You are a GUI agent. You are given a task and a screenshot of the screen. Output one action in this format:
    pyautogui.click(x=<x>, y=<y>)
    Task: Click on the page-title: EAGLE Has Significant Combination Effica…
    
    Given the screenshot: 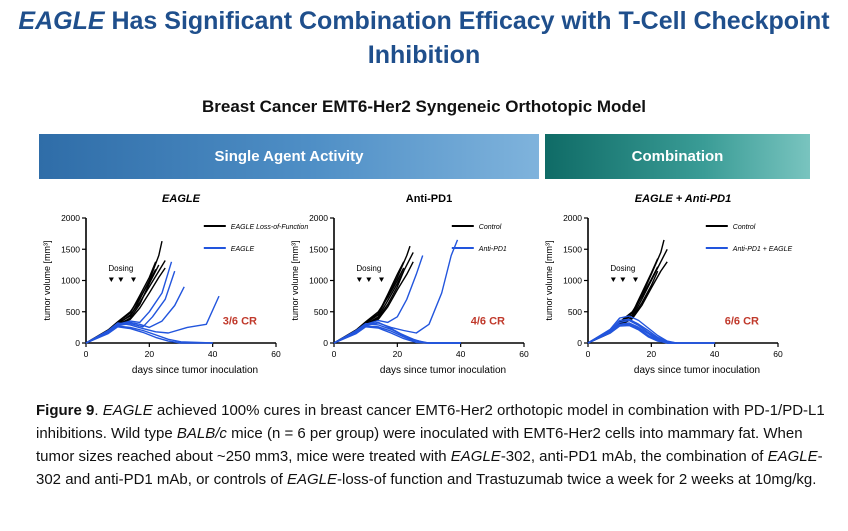 What is the action you would take?
    pyautogui.click(x=424, y=38)
    